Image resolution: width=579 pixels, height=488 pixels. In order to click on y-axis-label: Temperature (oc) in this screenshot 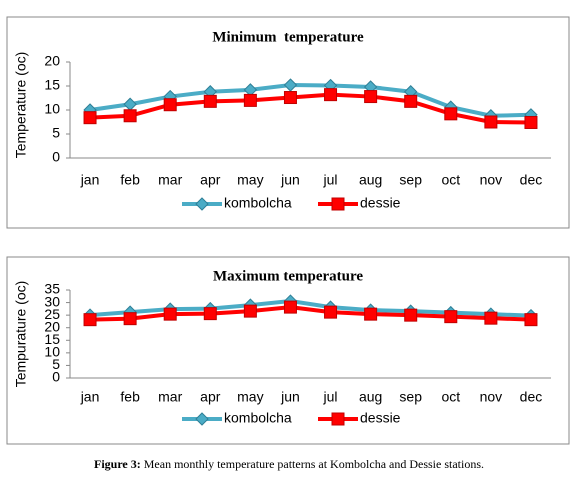, I will do `click(21, 105)`.